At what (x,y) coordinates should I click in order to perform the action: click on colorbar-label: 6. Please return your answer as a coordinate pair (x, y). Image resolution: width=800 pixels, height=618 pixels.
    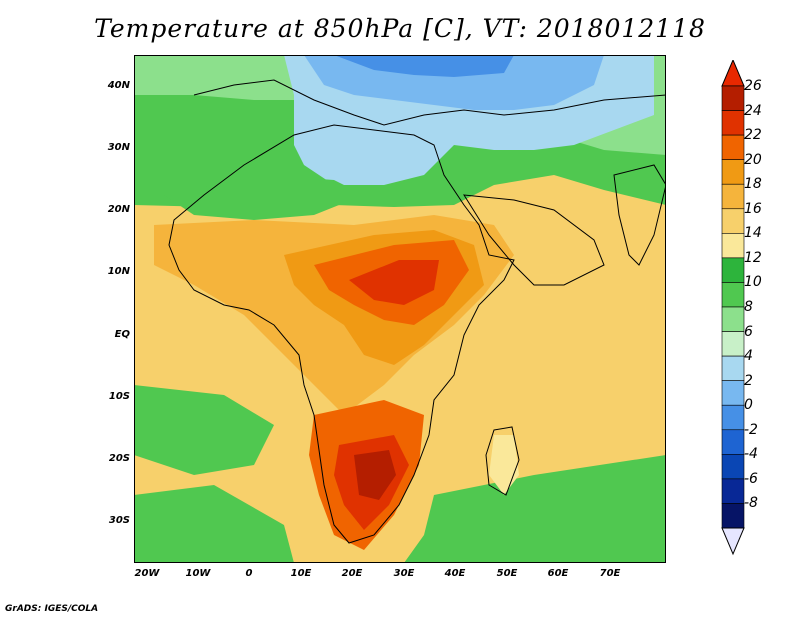
    Looking at the image, I should click on (748, 331).